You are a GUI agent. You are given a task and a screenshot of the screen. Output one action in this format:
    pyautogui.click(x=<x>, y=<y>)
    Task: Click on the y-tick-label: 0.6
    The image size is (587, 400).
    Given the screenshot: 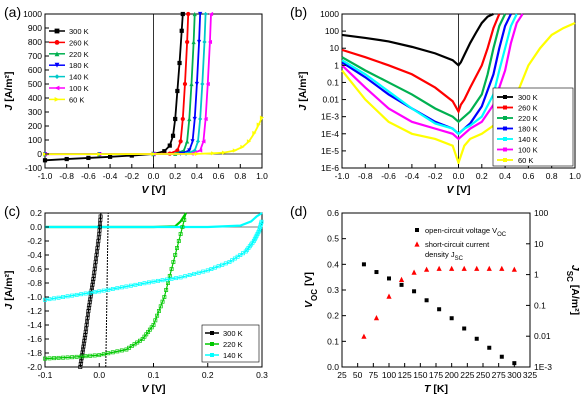 What is the action you would take?
    pyautogui.click(x=333, y=213)
    